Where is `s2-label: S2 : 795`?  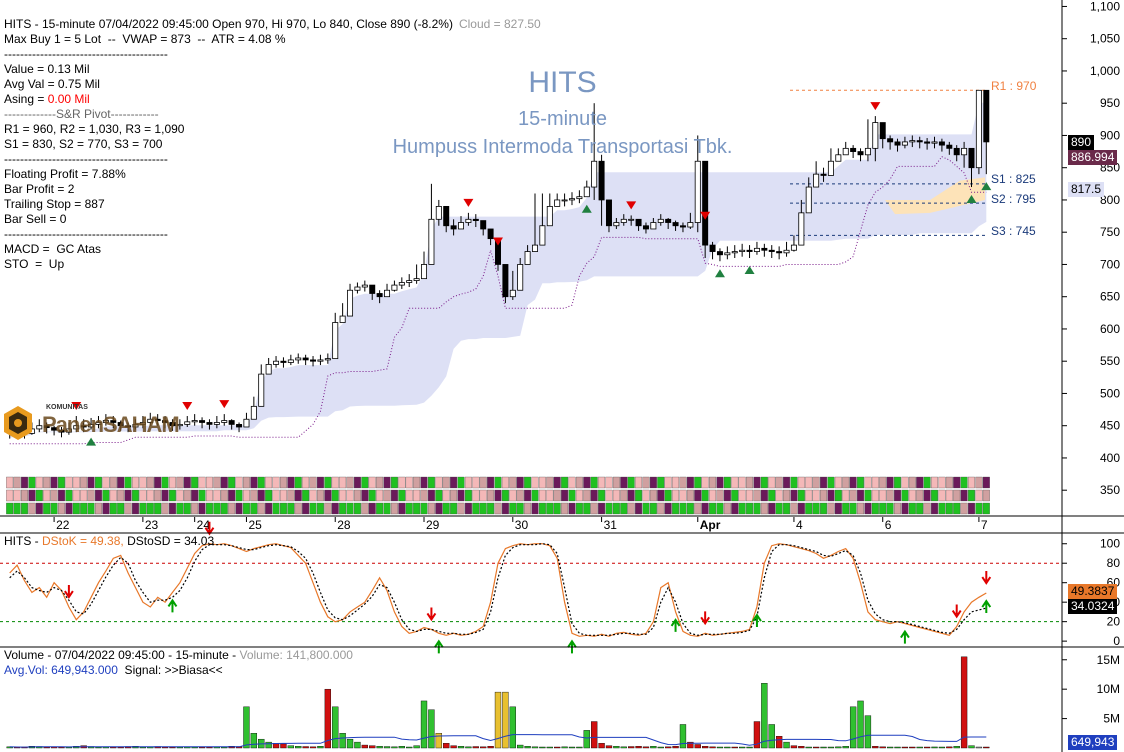 s2-label: S2 : 795 is located at coordinates (1013, 199).